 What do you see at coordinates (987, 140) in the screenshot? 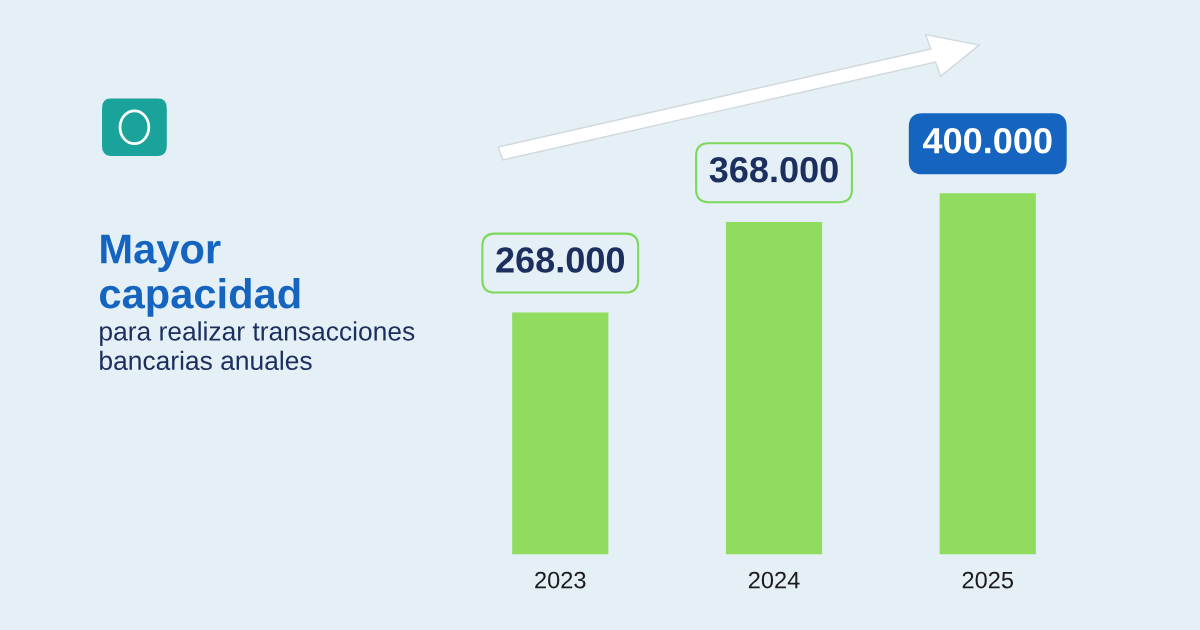
I see `data-label: 400.000` at bounding box center [987, 140].